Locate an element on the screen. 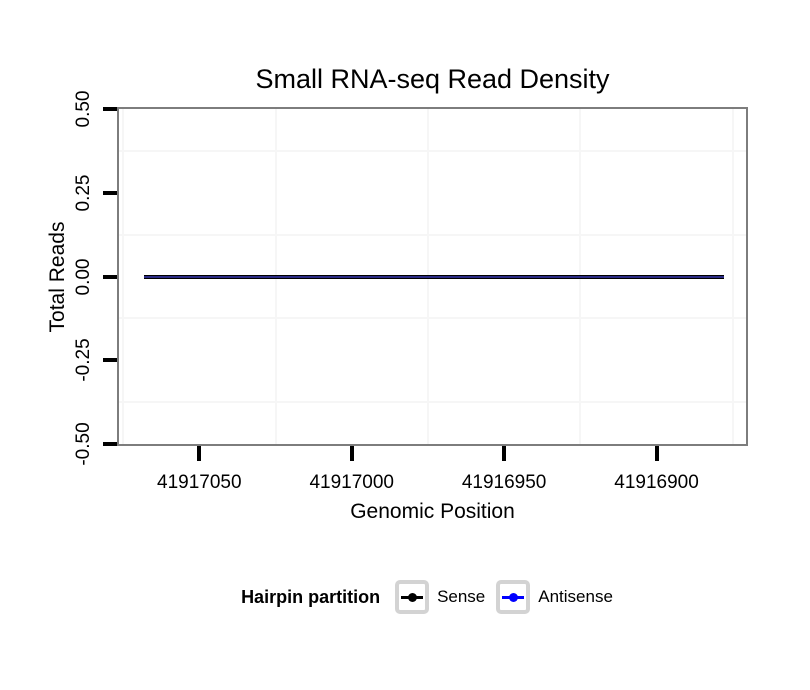  sense-line-point-icon is located at coordinates (412, 597).